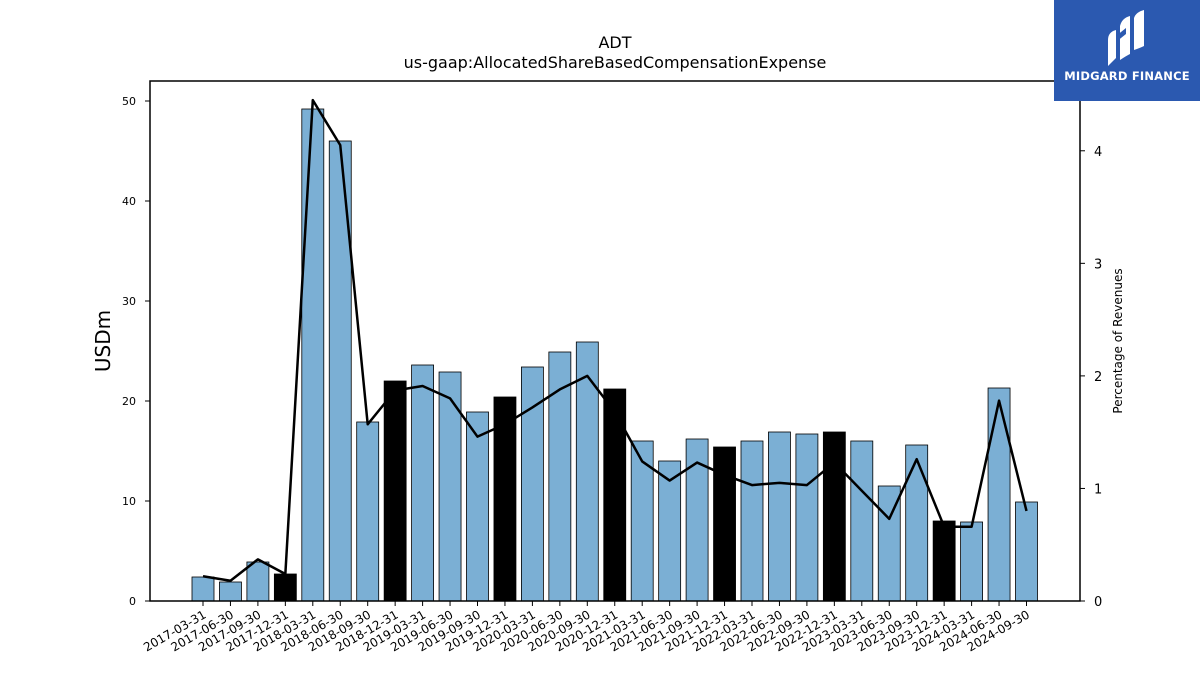 The width and height of the screenshot is (1200, 675). I want to click on y-tick-label: 40, so click(129, 201).